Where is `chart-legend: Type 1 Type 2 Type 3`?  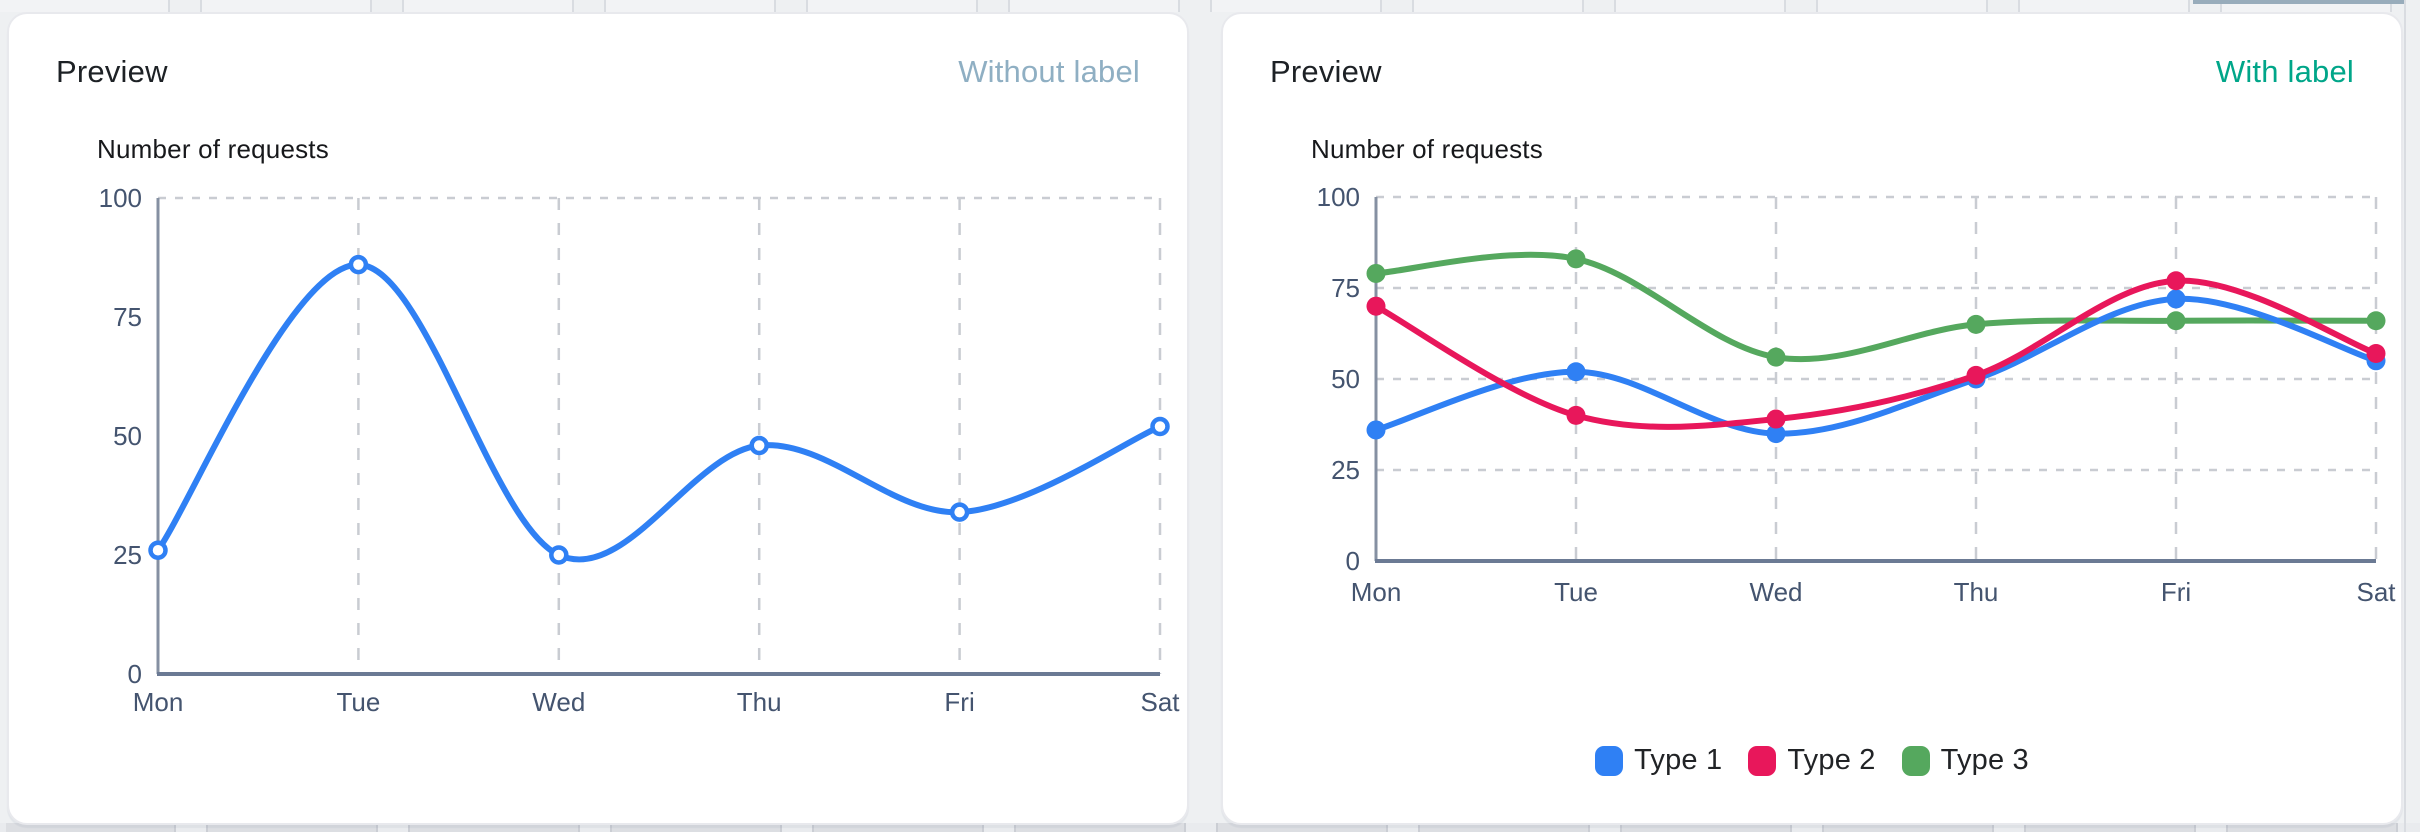 chart-legend: Type 1 Type 2 Type 3 is located at coordinates (1812, 760).